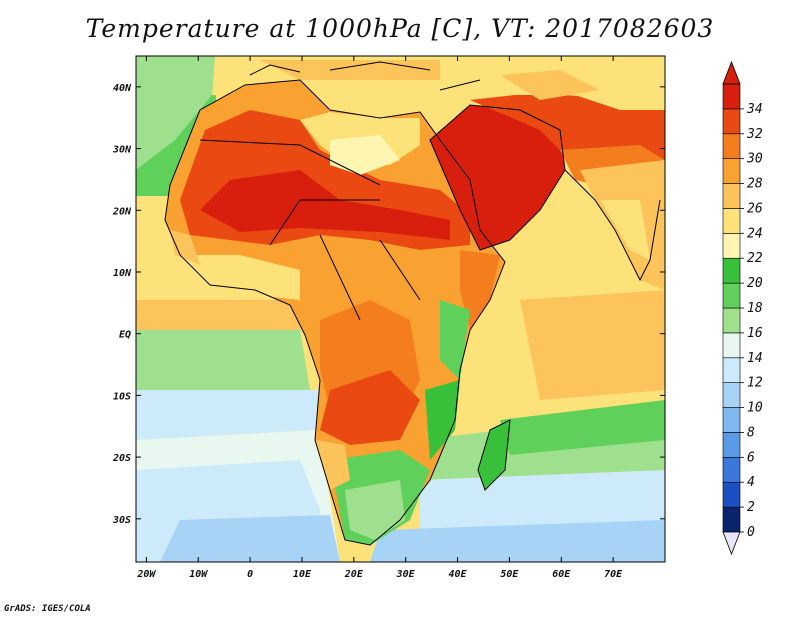 The image size is (800, 622). Describe the element at coordinates (122, 396) in the screenshot. I see `lat-tick-label: 10S` at that location.